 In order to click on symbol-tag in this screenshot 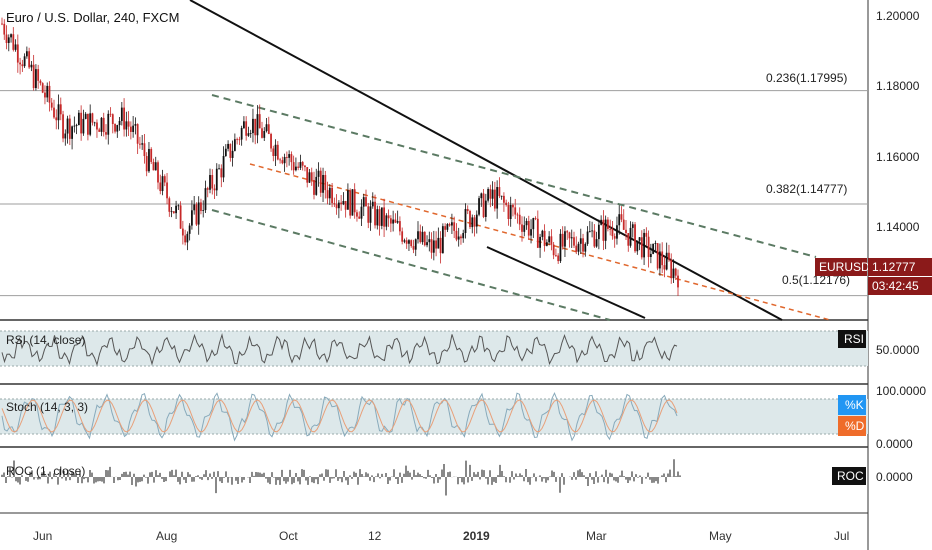, I will do `click(841, 267)`.